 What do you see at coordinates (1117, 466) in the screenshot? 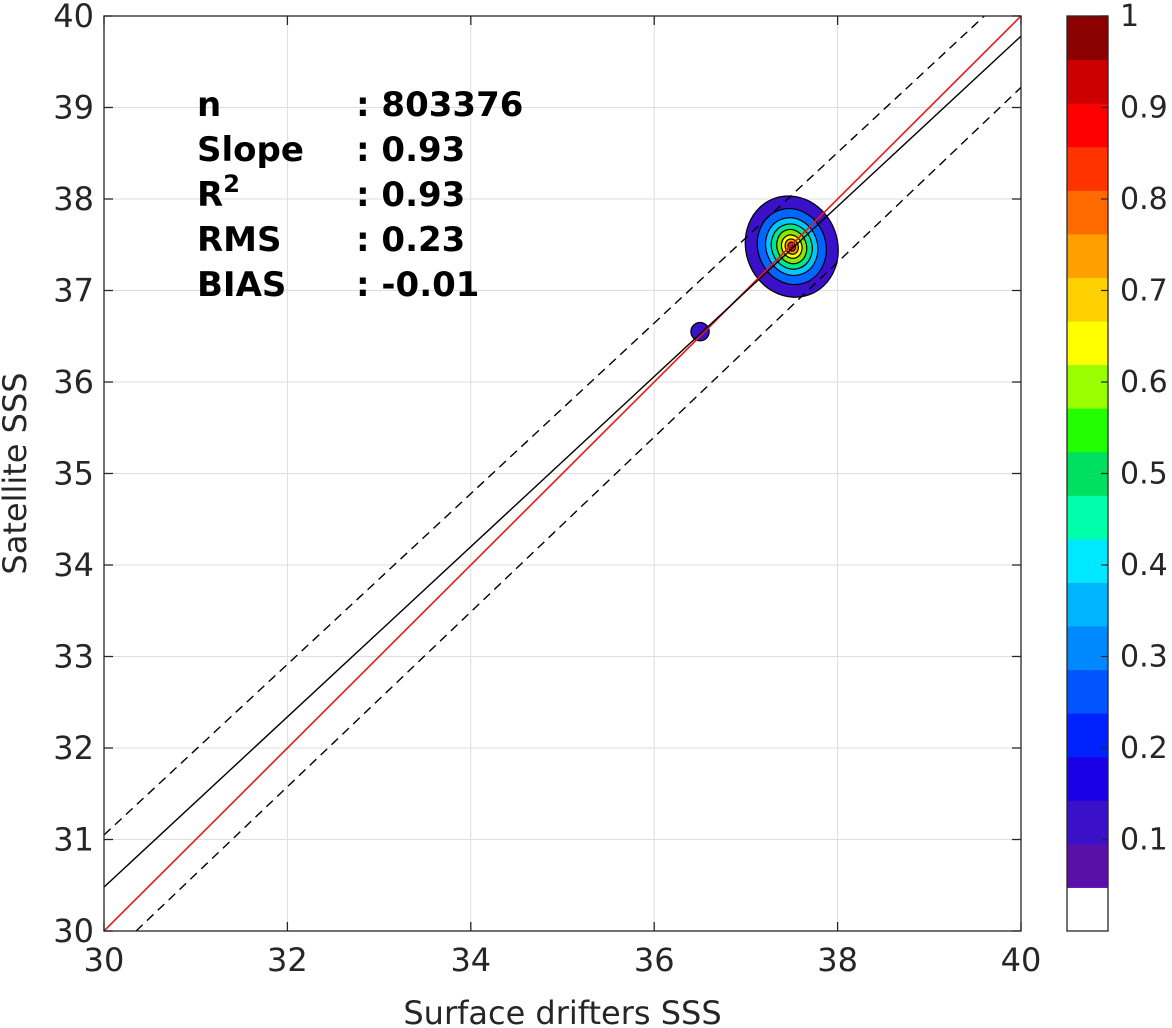
I see `colorbar: 0.1 0.2 0.3 0.4 0.5 0.6 0.7 0.8 0.9 1` at bounding box center [1117, 466].